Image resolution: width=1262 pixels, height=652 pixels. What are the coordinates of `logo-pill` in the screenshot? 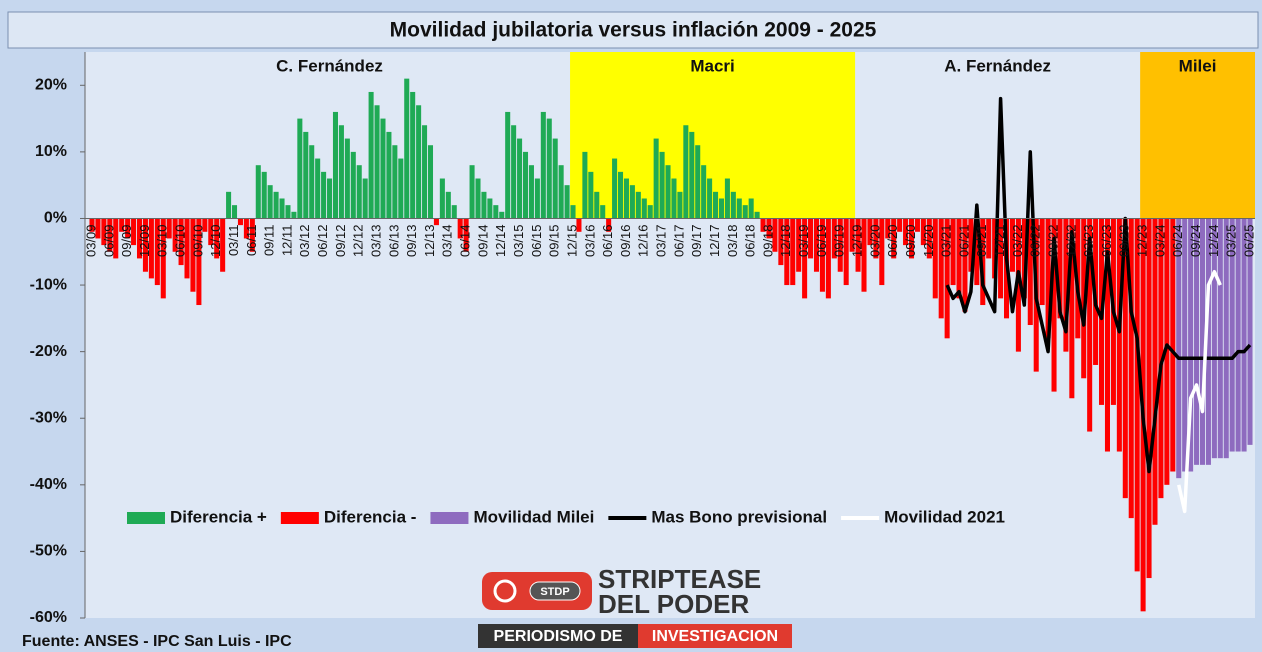 It's located at (555, 591).